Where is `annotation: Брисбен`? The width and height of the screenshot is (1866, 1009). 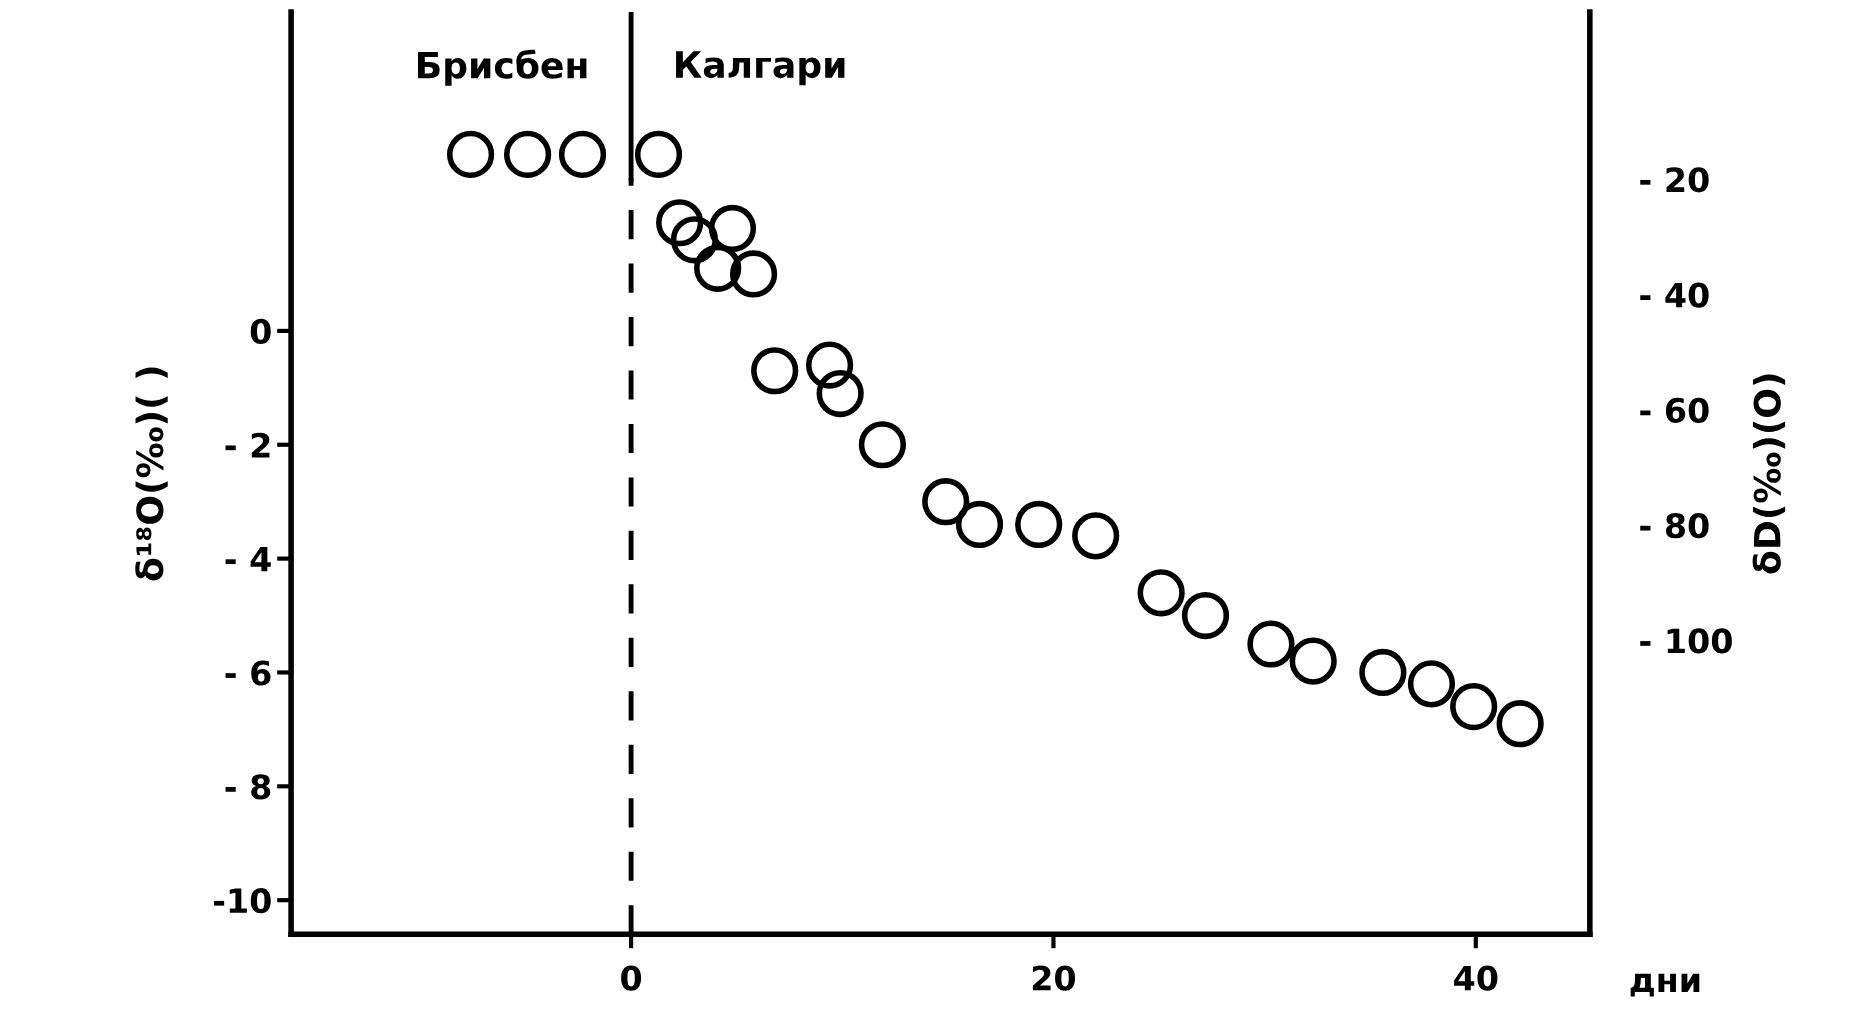
annotation: Брисбен is located at coordinates (502, 67).